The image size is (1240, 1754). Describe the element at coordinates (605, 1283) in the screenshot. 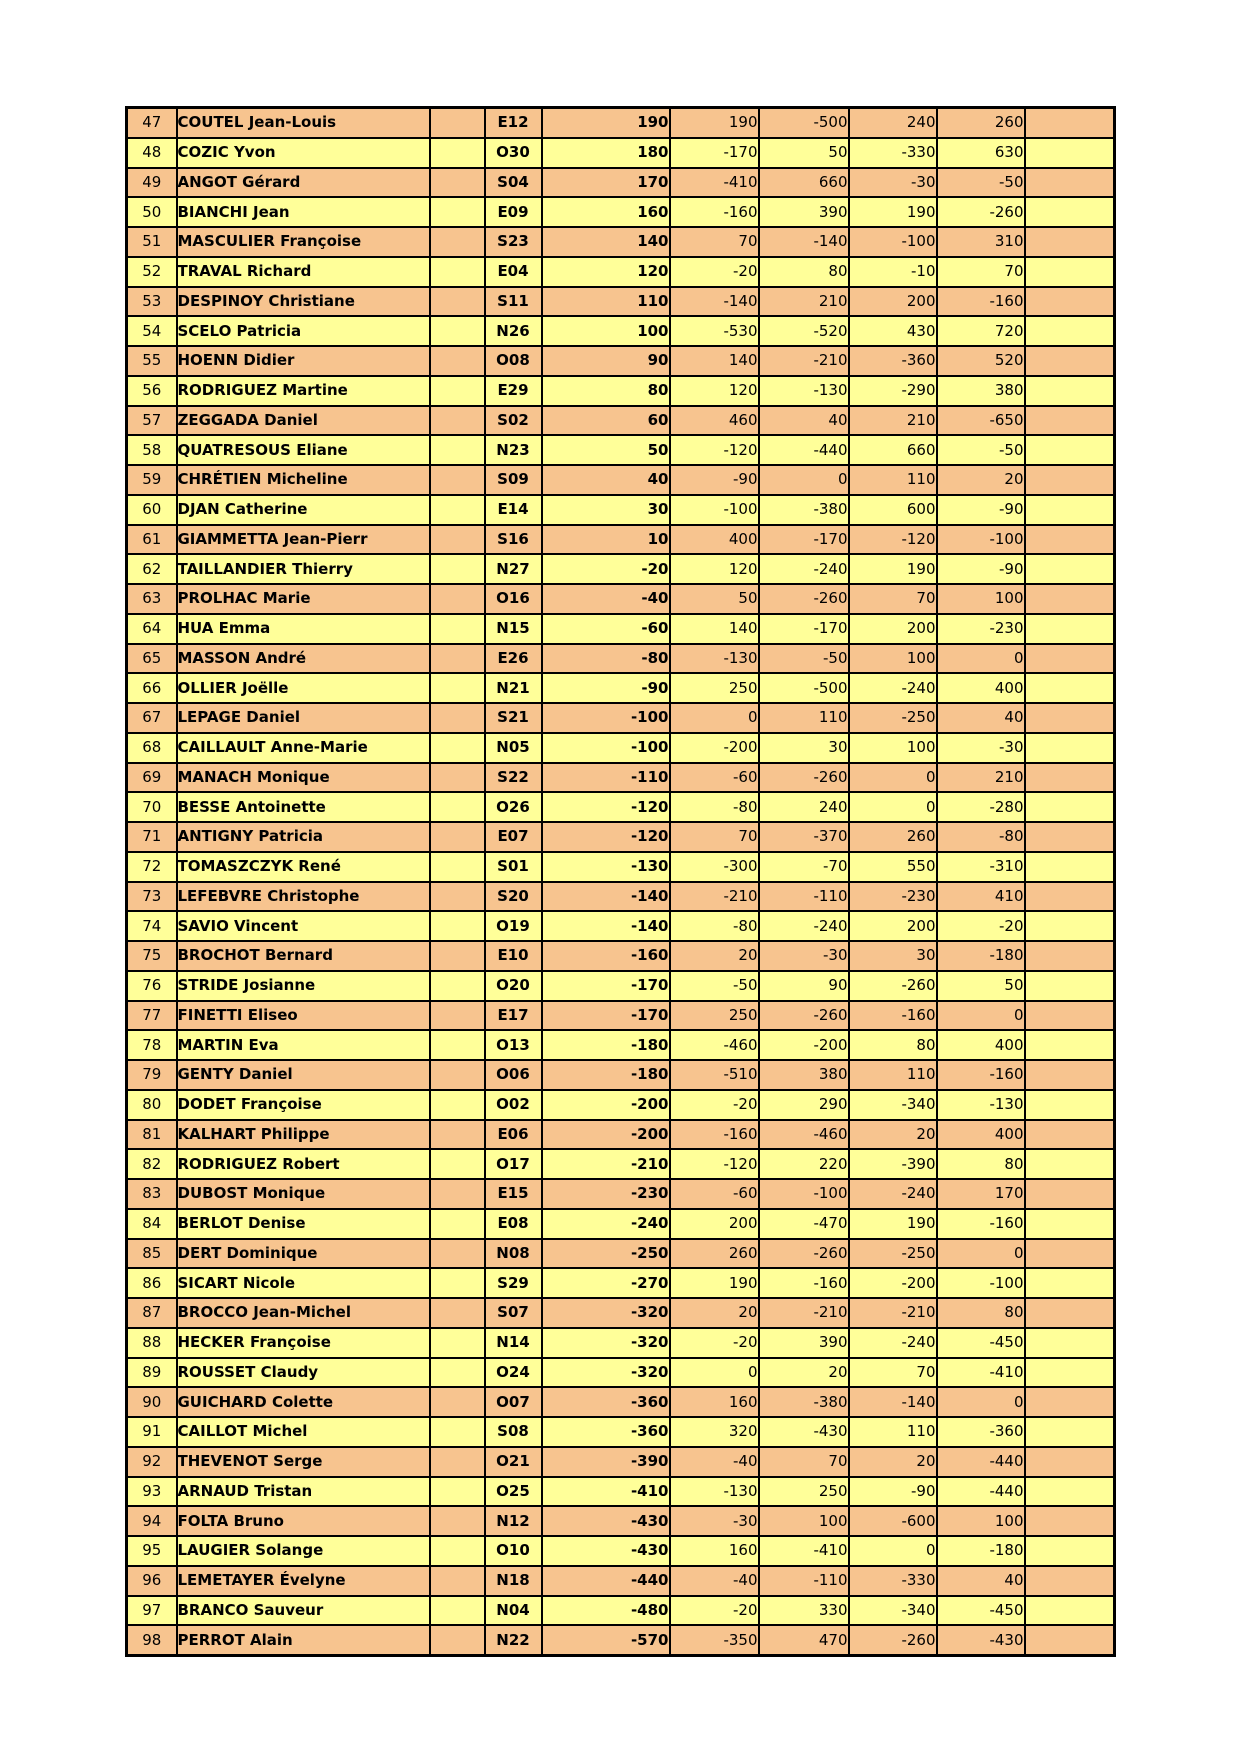

I see `score-cell: -270` at that location.